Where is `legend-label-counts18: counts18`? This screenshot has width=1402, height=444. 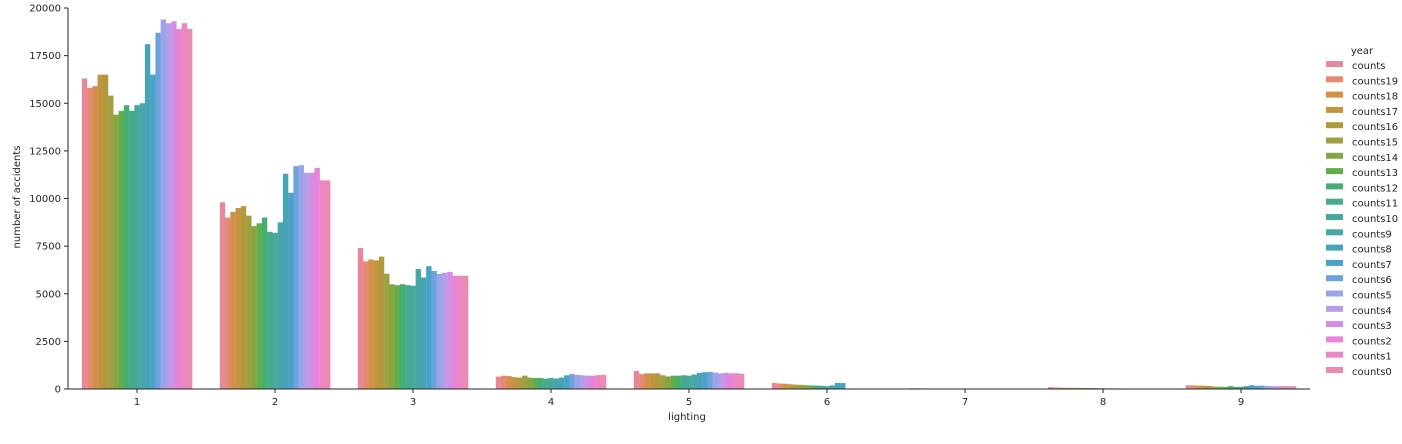
legend-label-counts18: counts18 is located at coordinates (1375, 97).